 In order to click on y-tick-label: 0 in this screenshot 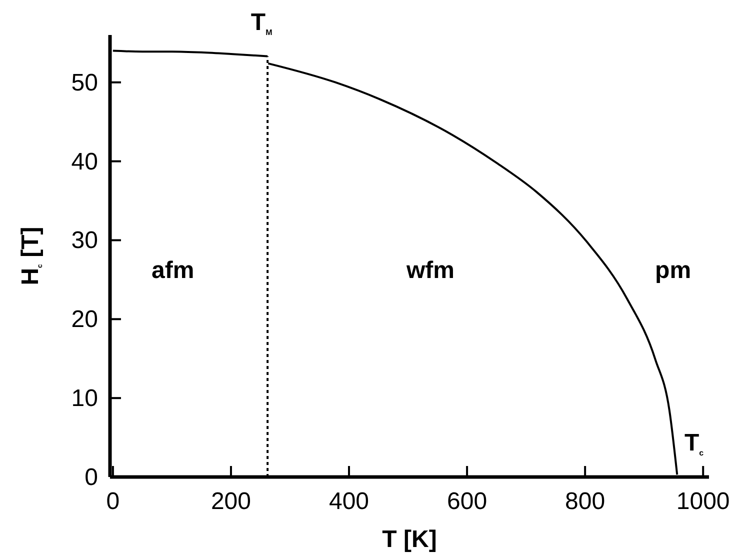, I will do `click(91, 477)`.